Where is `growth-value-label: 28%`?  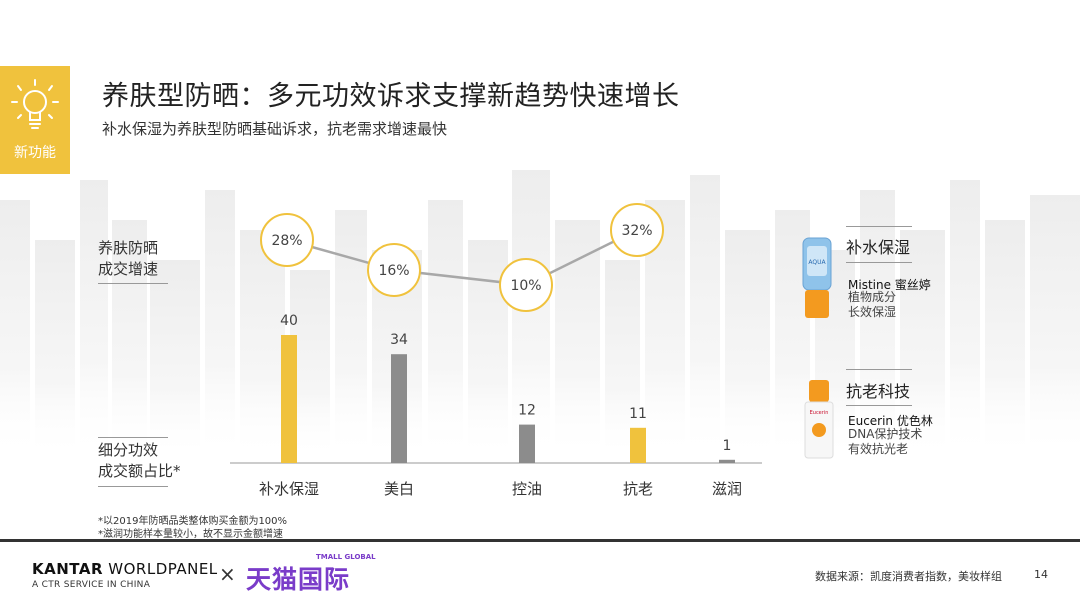 growth-value-label: 28% is located at coordinates (286, 241).